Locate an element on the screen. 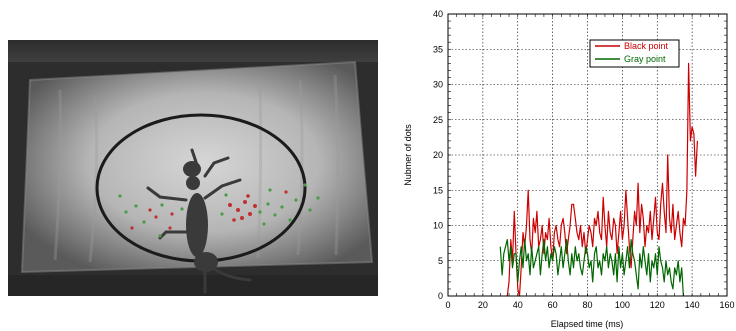 This screenshot has height=331, width=736. tracked-dots is located at coordinates (219, 210).